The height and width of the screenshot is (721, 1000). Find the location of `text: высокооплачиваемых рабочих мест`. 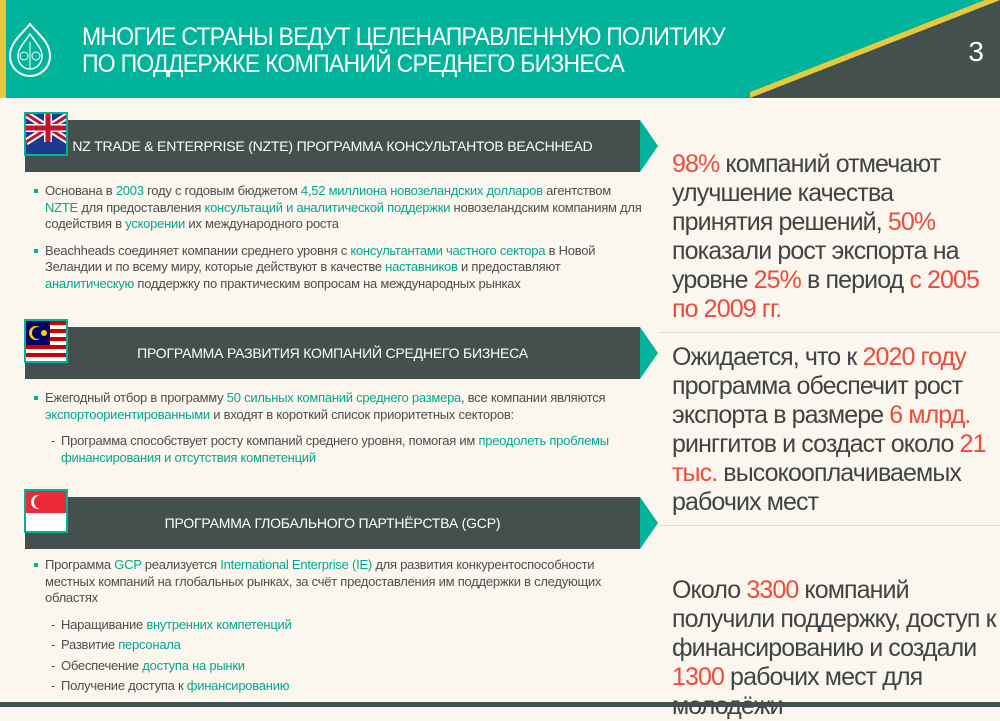

text: высокооплачиваемых рабочих мест is located at coordinates (817, 487).